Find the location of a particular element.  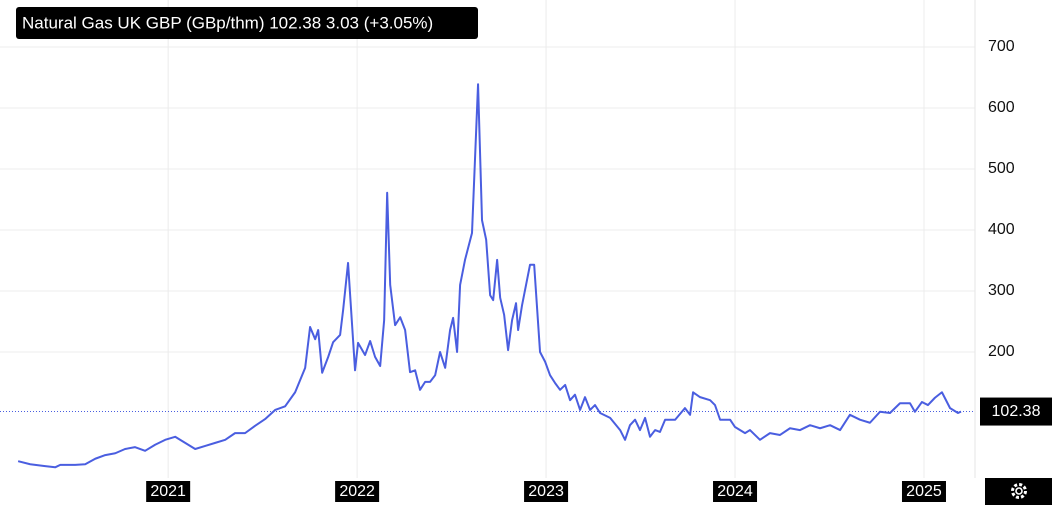

settings-button is located at coordinates (1018, 491).